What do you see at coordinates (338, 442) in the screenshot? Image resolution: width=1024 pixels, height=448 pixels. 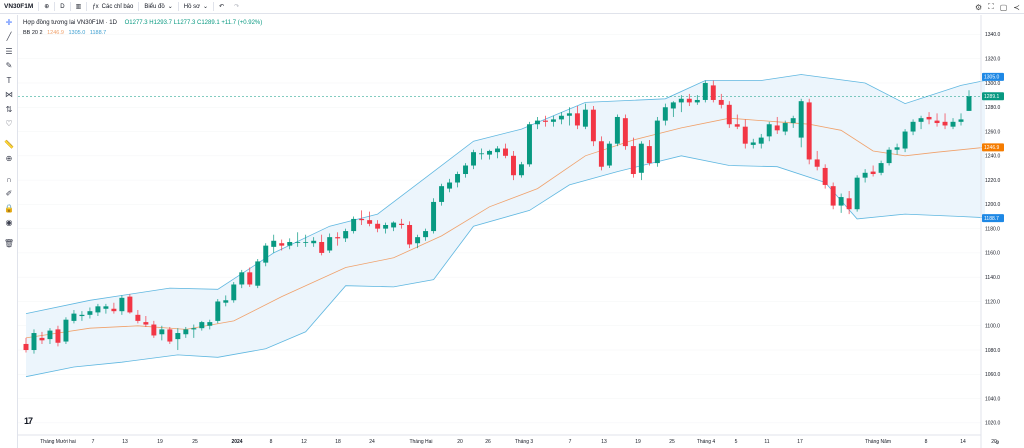 I see `time-tick-label: 18` at bounding box center [338, 442].